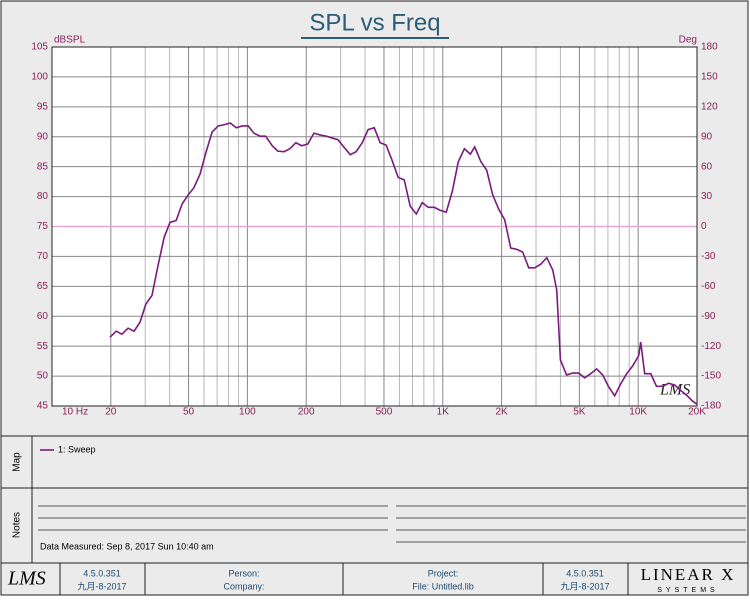  Describe the element at coordinates (247, 412) in the screenshot. I see `x-tick-label: 100` at that location.